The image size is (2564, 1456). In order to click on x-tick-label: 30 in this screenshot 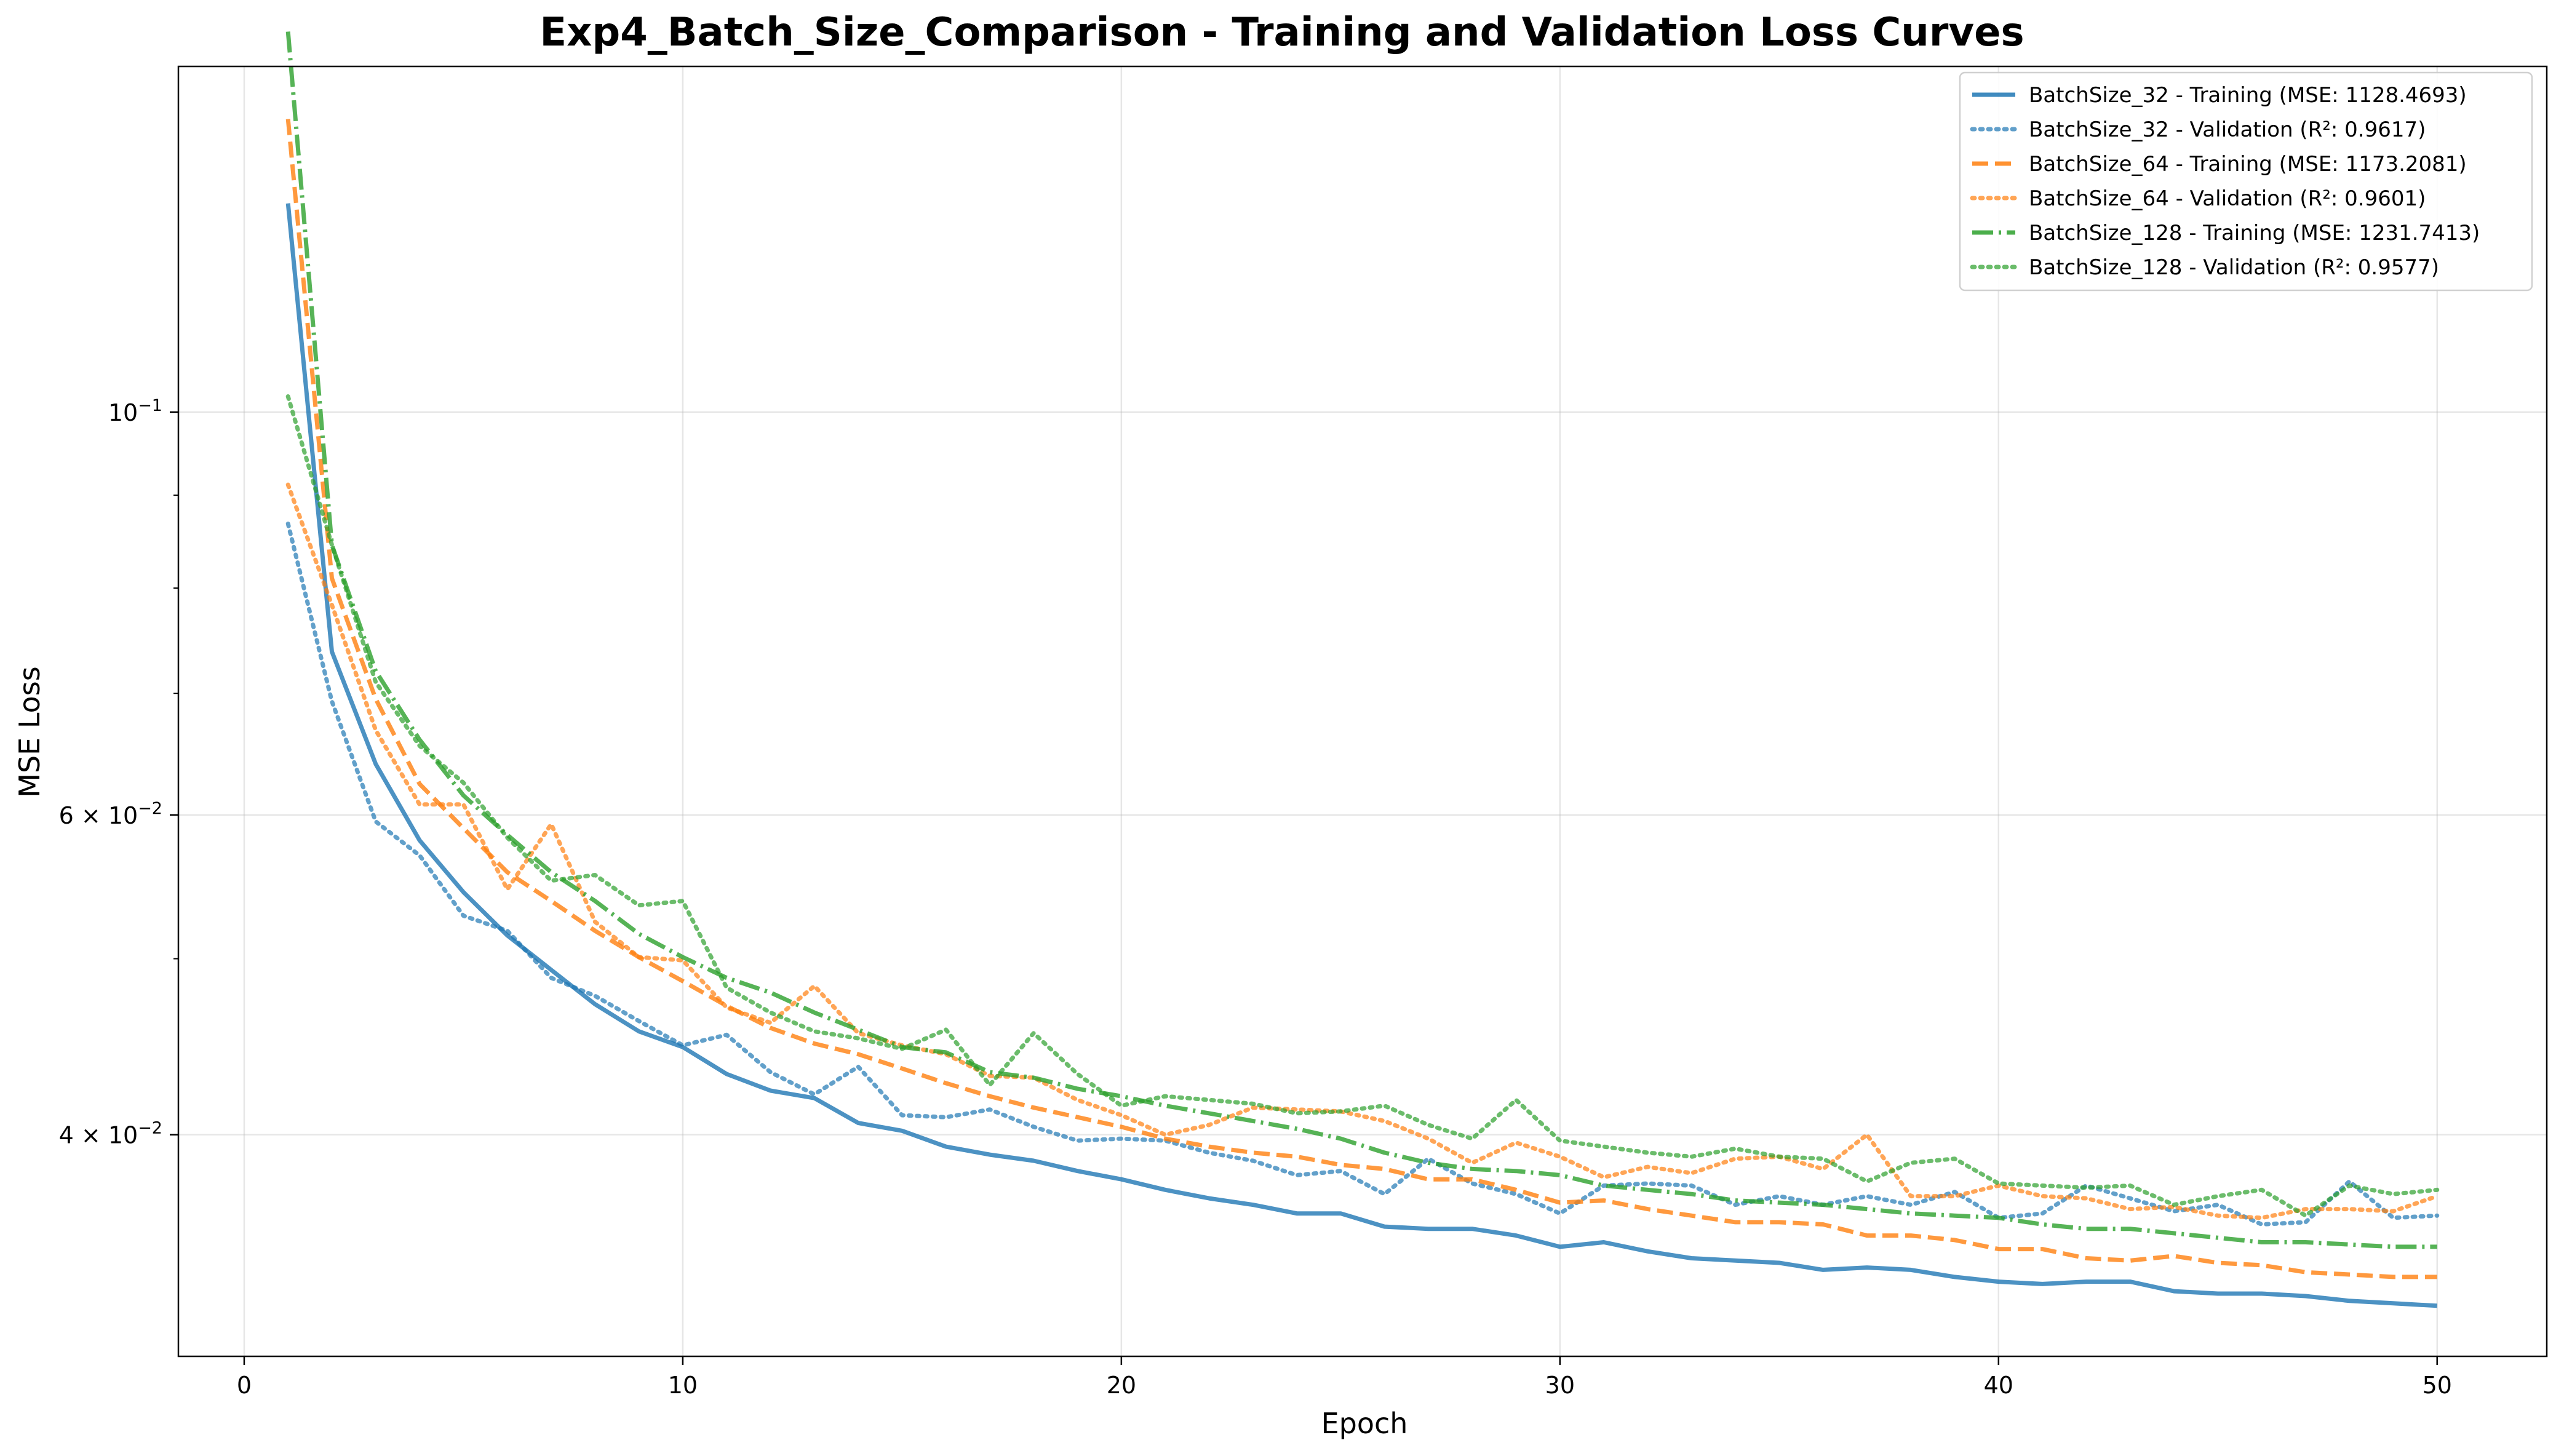, I will do `click(1560, 1385)`.